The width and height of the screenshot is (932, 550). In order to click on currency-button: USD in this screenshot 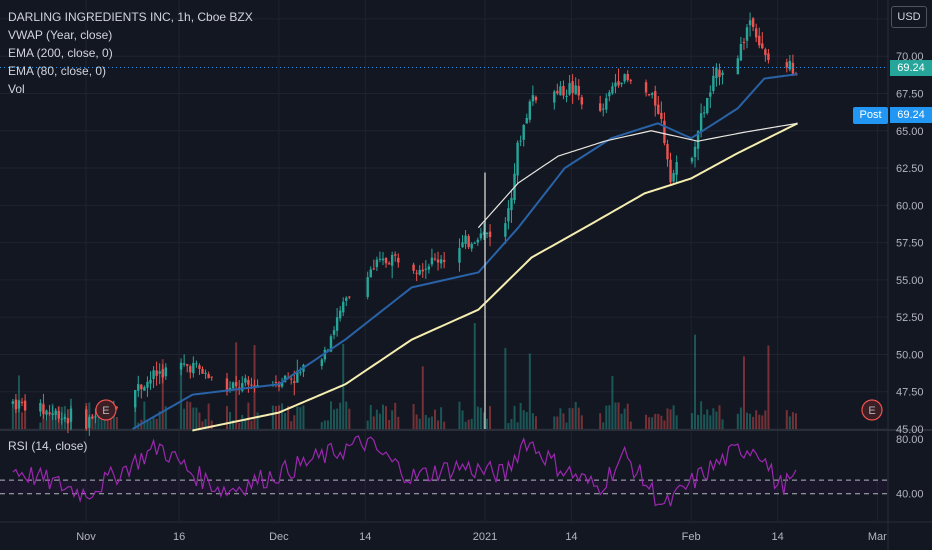, I will do `click(909, 17)`.